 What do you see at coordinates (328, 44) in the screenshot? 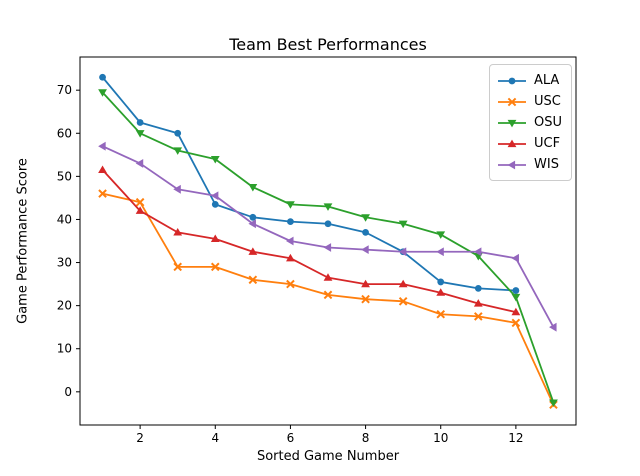
I see `chart-title: Team Best Performances` at bounding box center [328, 44].